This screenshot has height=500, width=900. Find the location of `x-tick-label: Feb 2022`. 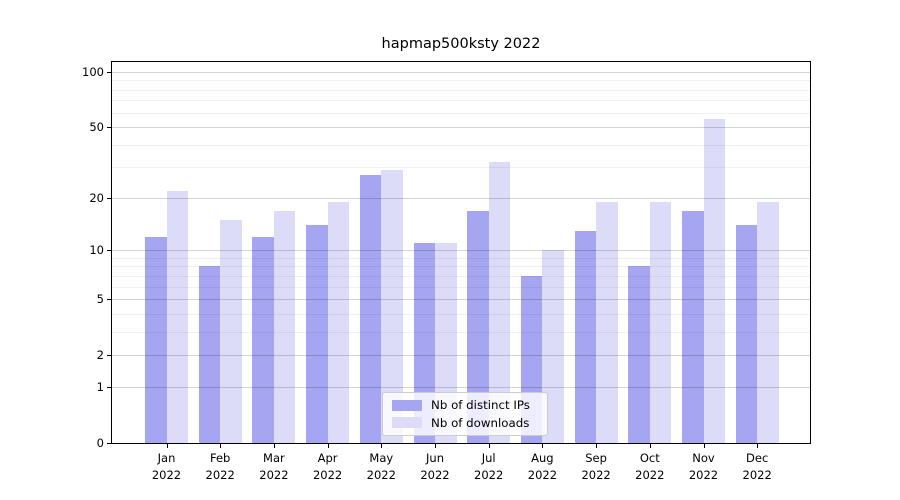

x-tick-label: Feb 2022 is located at coordinates (220, 466).